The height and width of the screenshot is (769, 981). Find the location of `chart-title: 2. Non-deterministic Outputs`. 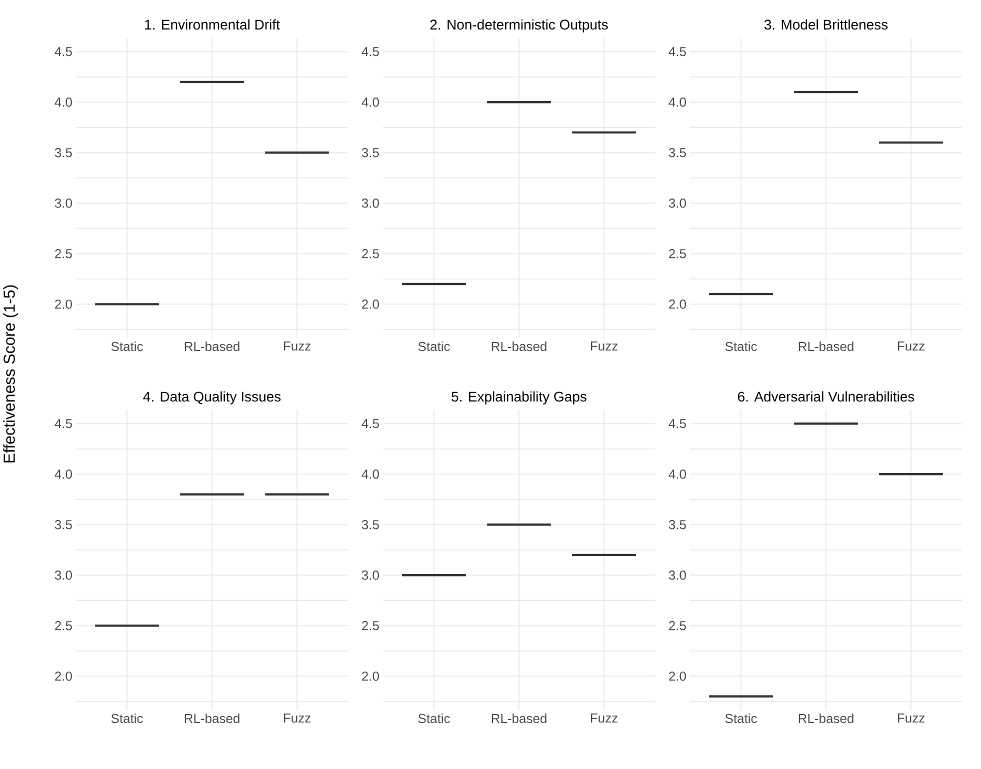

chart-title: 2. Non-deterministic Outputs is located at coordinates (519, 25).